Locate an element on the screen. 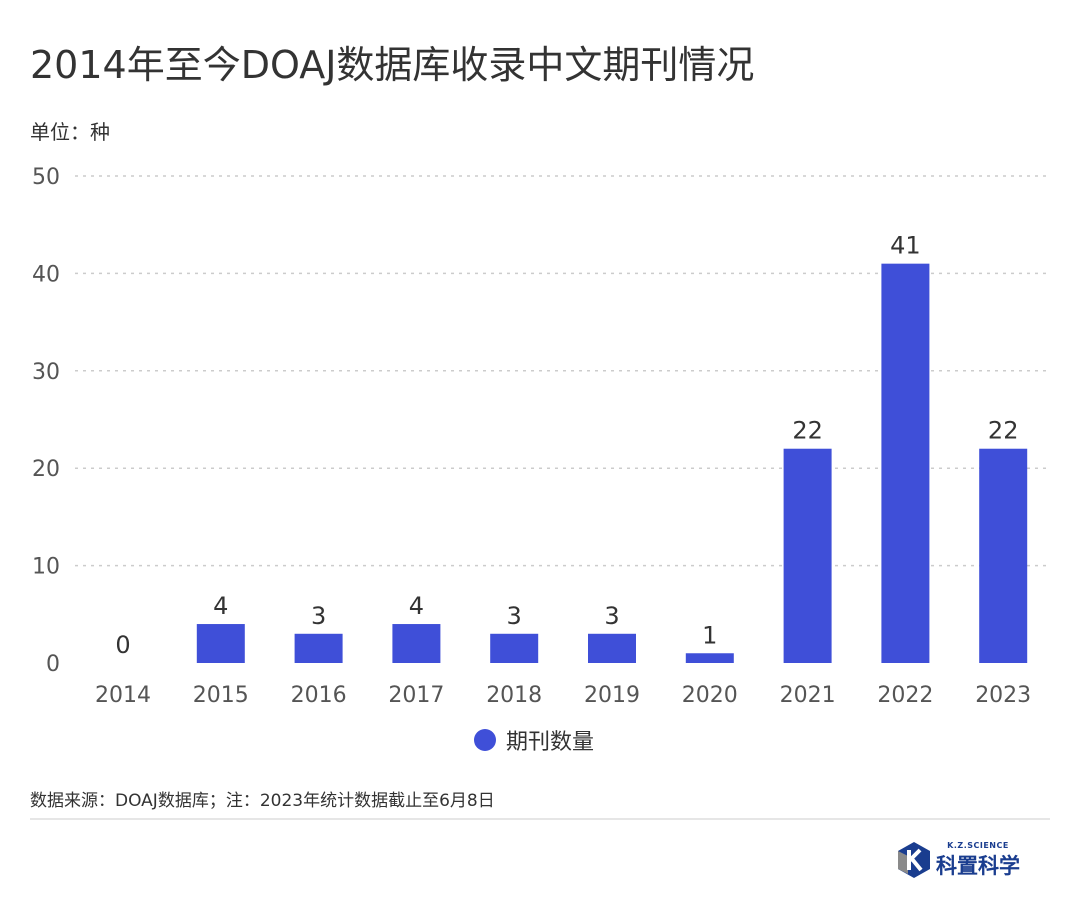 The height and width of the screenshot is (918, 1080). legend: 期刊数量 is located at coordinates (534, 740).